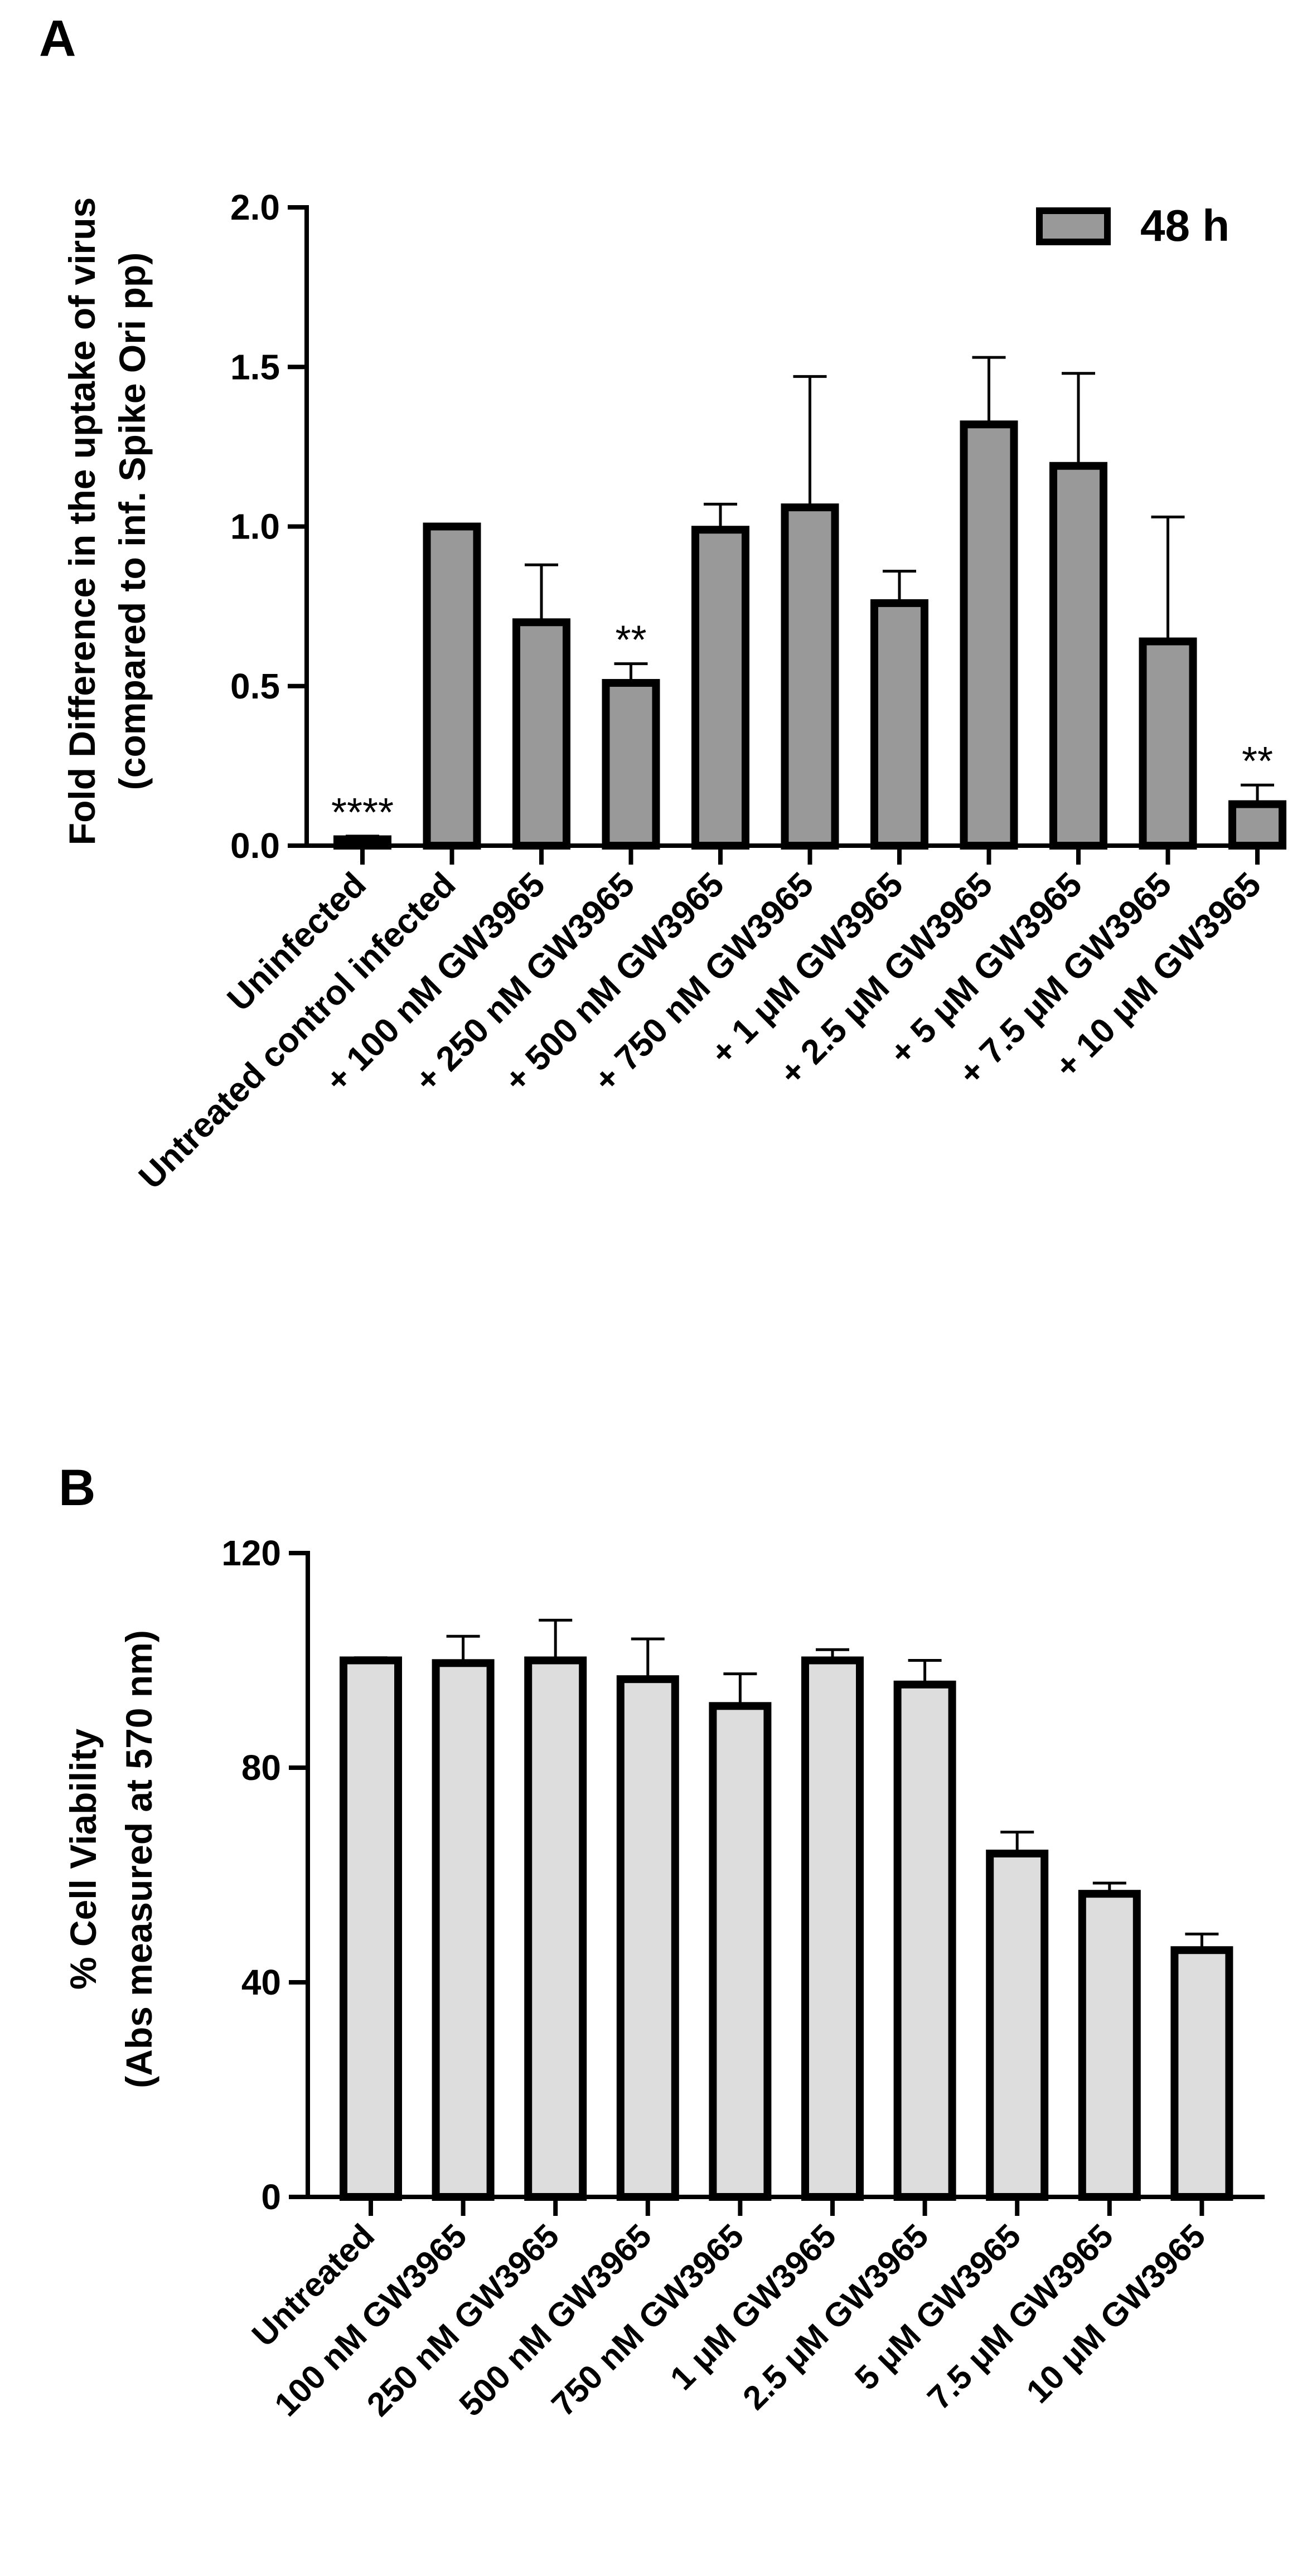 This screenshot has height=2576, width=1302. What do you see at coordinates (255, 527) in the screenshot?
I see `y-tick-label: 1.0` at bounding box center [255, 527].